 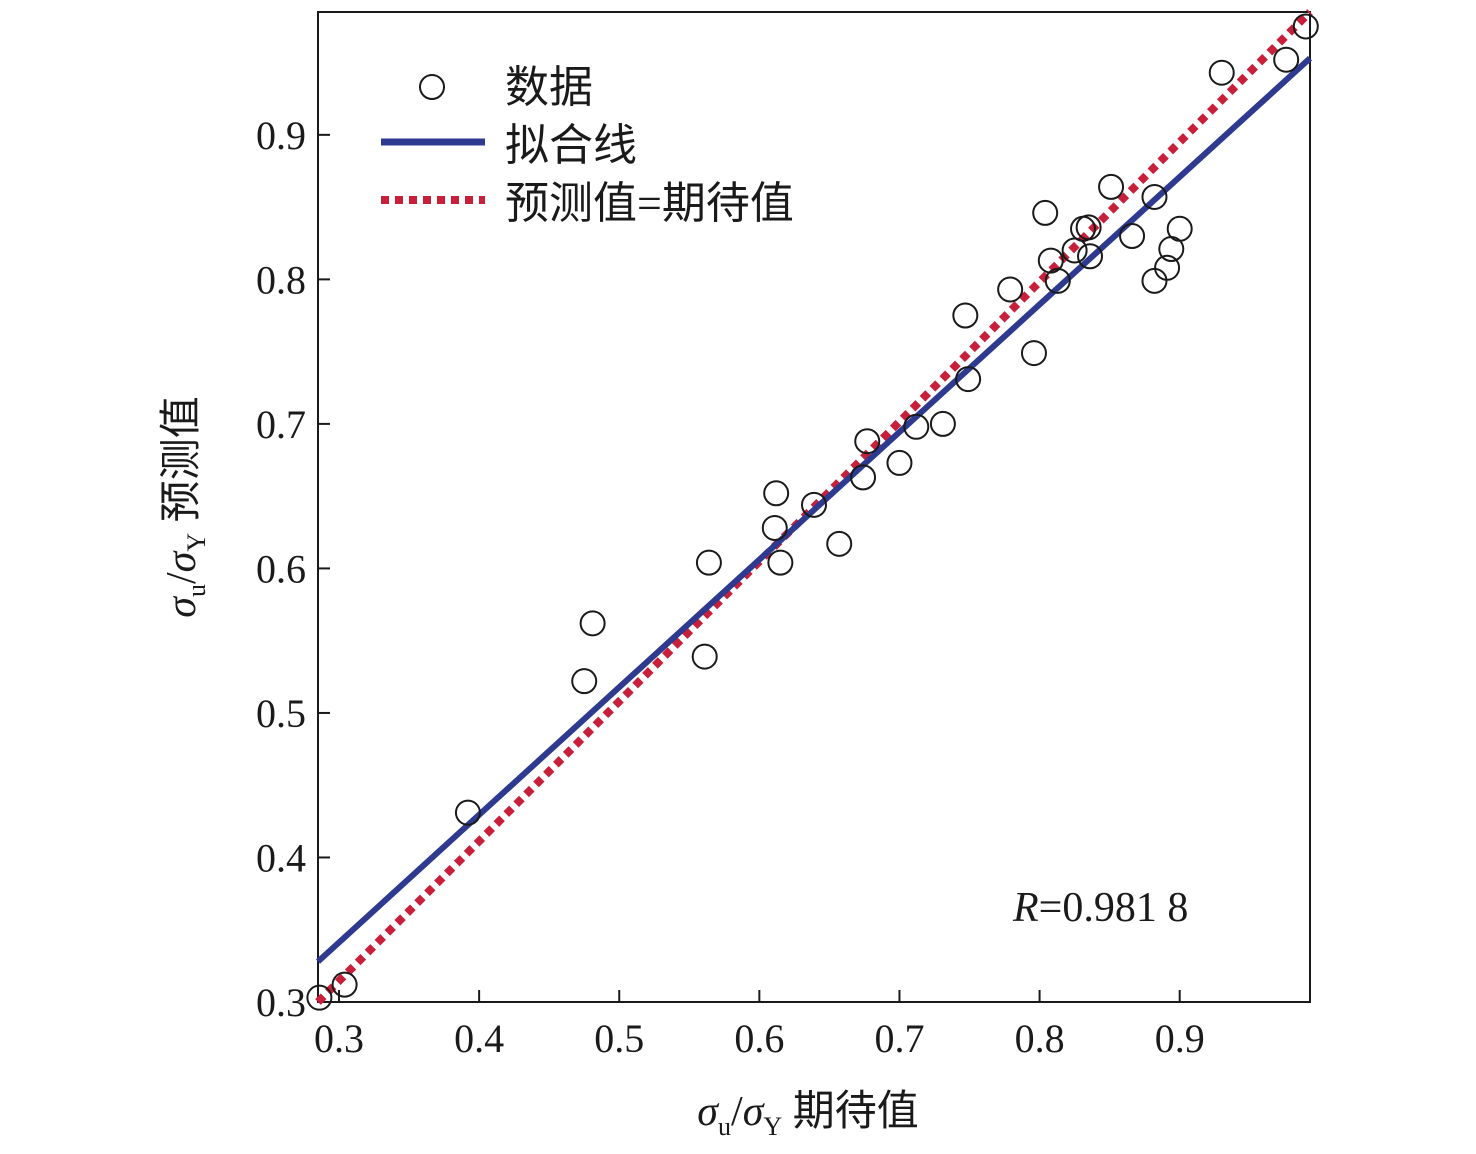 I want to click on r-value: =0.981 8, so click(x=1114, y=908).